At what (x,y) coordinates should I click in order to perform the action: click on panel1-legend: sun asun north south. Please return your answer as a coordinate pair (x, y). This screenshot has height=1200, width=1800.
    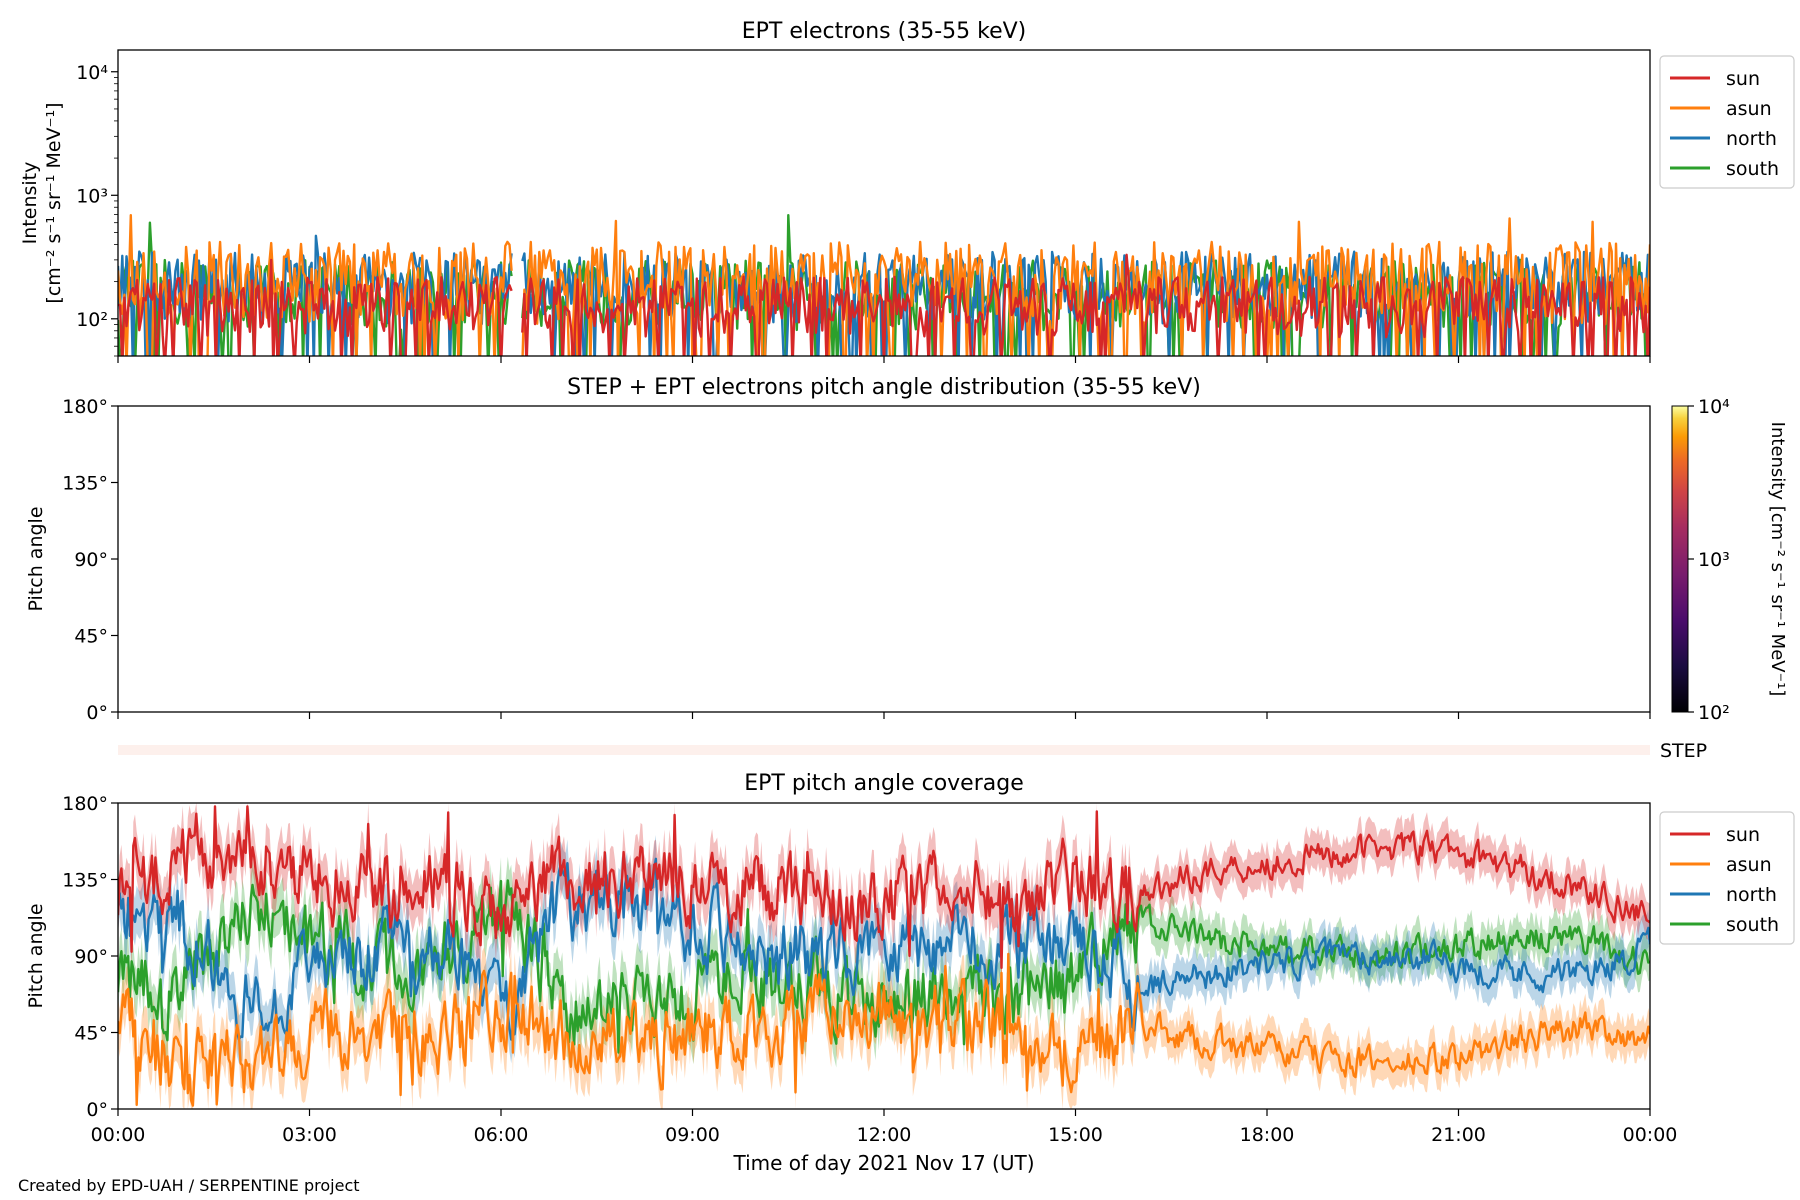
    Looking at the image, I should click on (1727, 122).